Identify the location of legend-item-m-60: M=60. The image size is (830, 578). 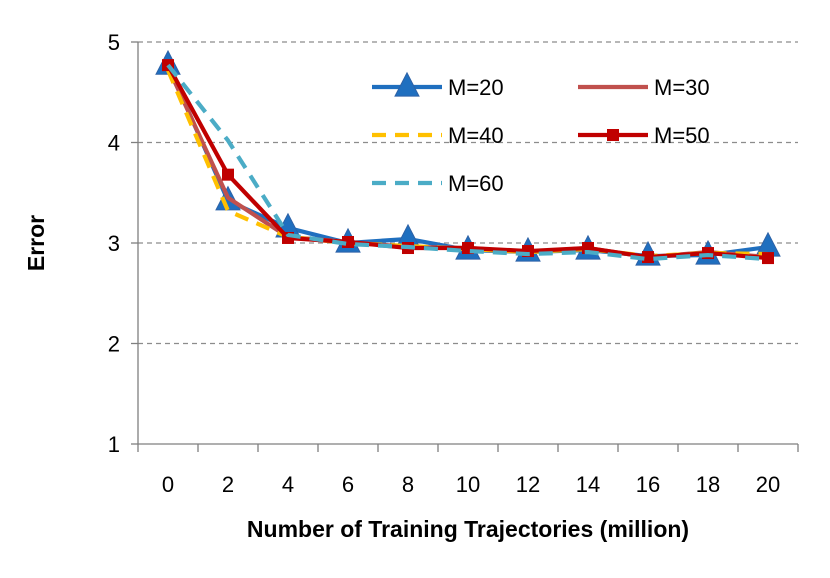
(438, 183).